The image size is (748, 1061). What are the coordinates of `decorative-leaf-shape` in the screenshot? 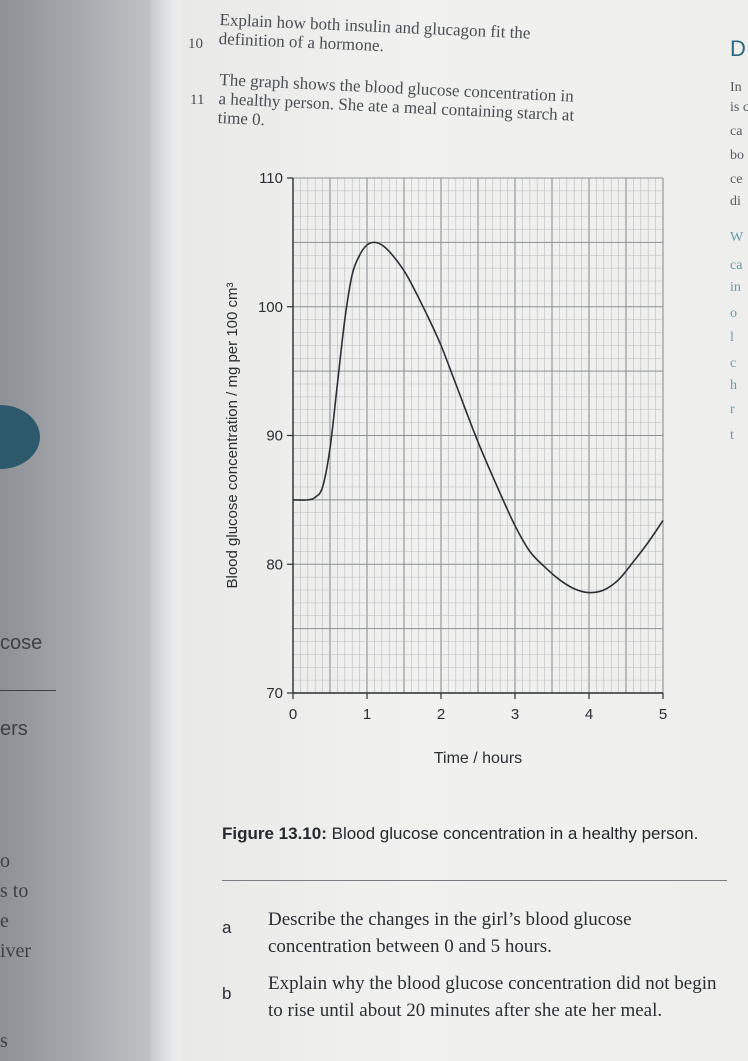 It's located at (20, 437).